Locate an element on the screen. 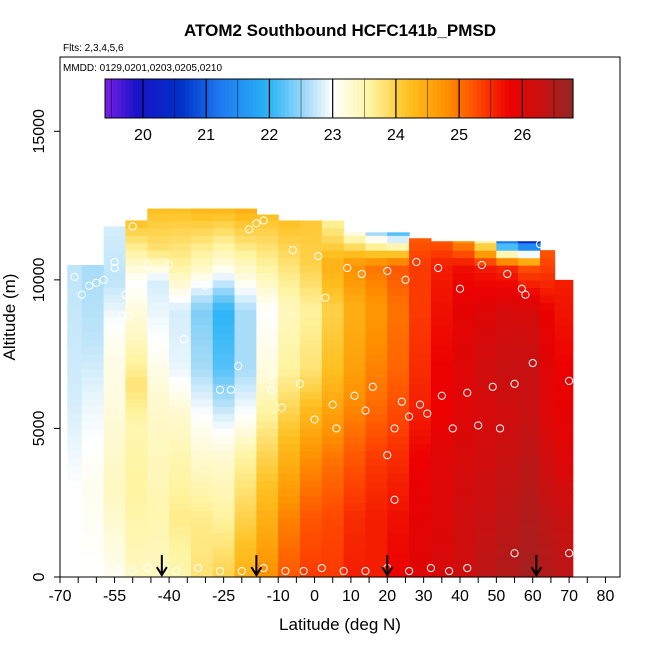 The width and height of the screenshot is (650, 650). x-axis: -70 -55 -40 -25 -10 0 10 20 30 40 50 60 70 80 is located at coordinates (331, 591).